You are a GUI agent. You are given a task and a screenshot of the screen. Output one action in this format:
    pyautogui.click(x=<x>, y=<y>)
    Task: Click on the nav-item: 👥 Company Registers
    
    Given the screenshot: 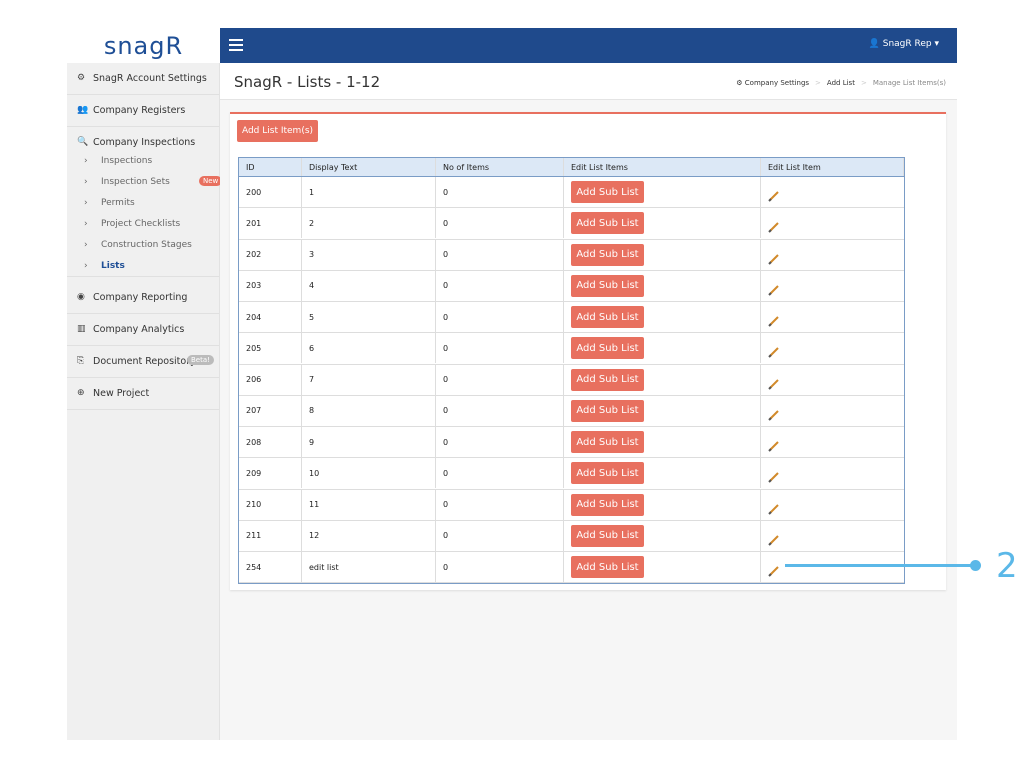 What is the action you would take?
    pyautogui.click(x=143, y=111)
    